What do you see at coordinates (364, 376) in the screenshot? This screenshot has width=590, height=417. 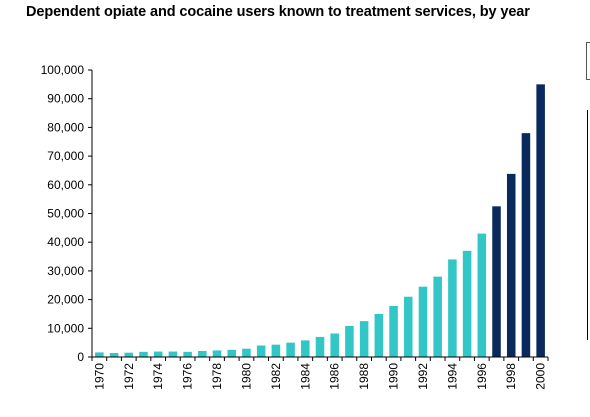 I see `x-tick-label: 1988` at bounding box center [364, 376].